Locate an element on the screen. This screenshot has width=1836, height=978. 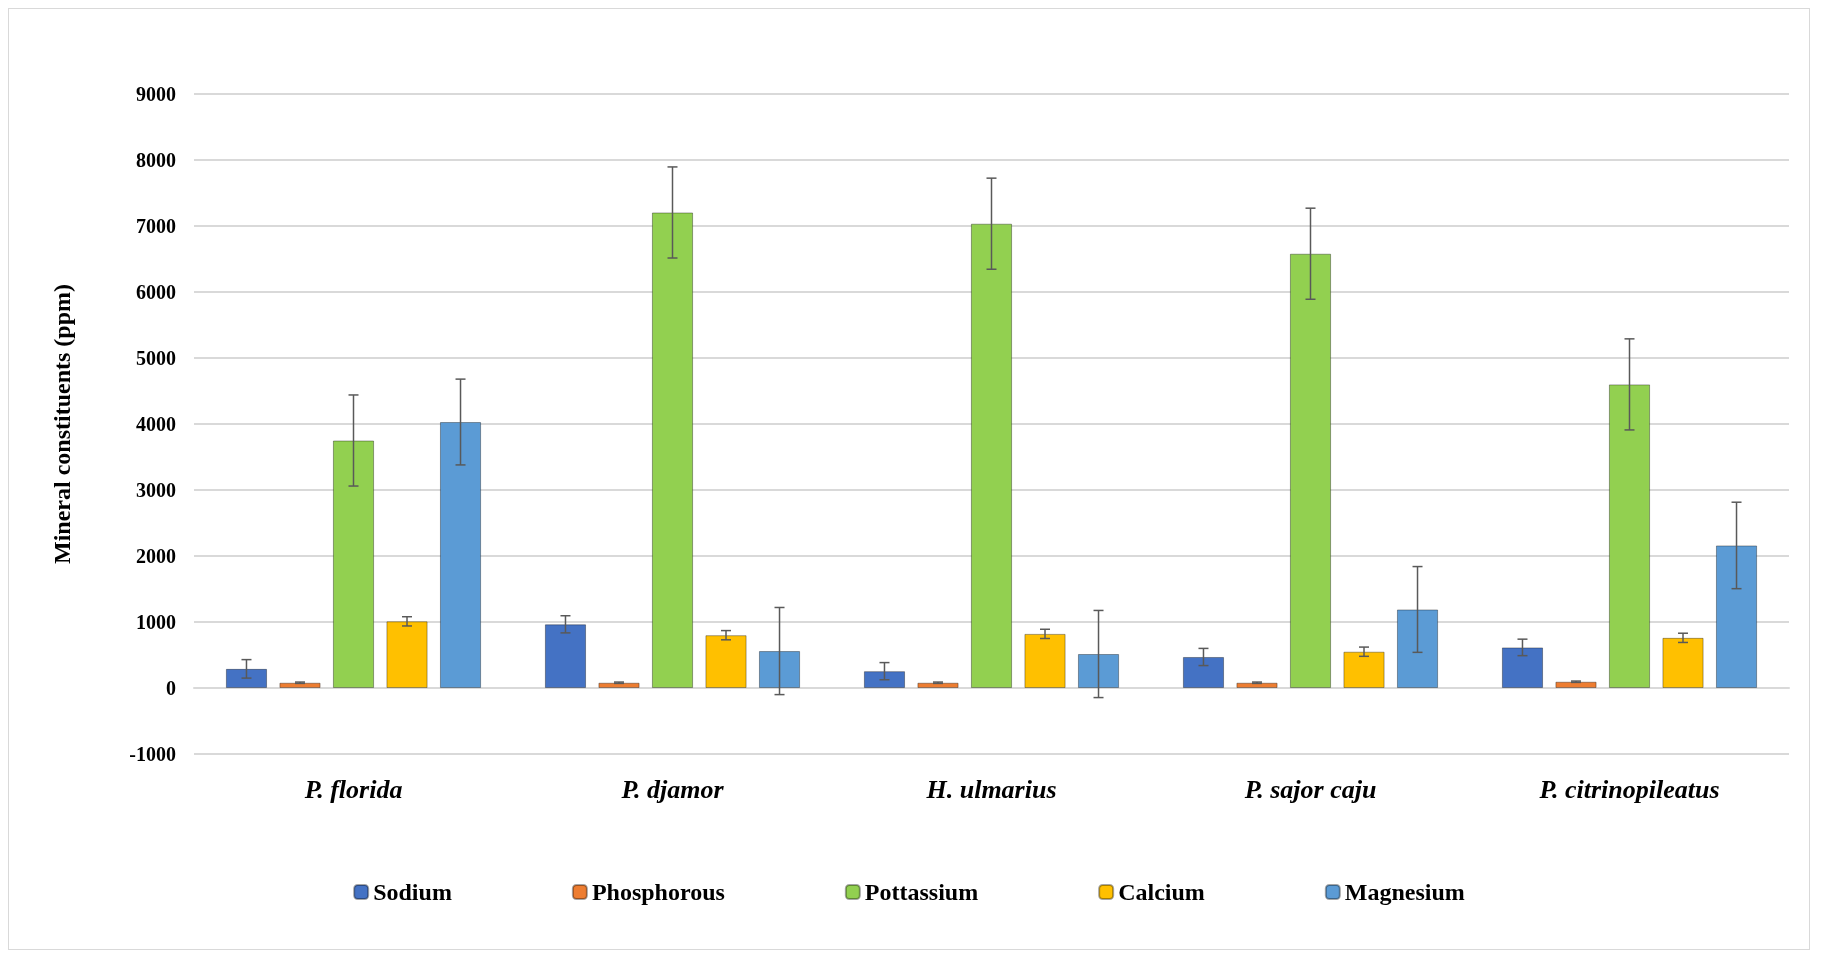
y-tick-label: 5000 is located at coordinates (156, 358).